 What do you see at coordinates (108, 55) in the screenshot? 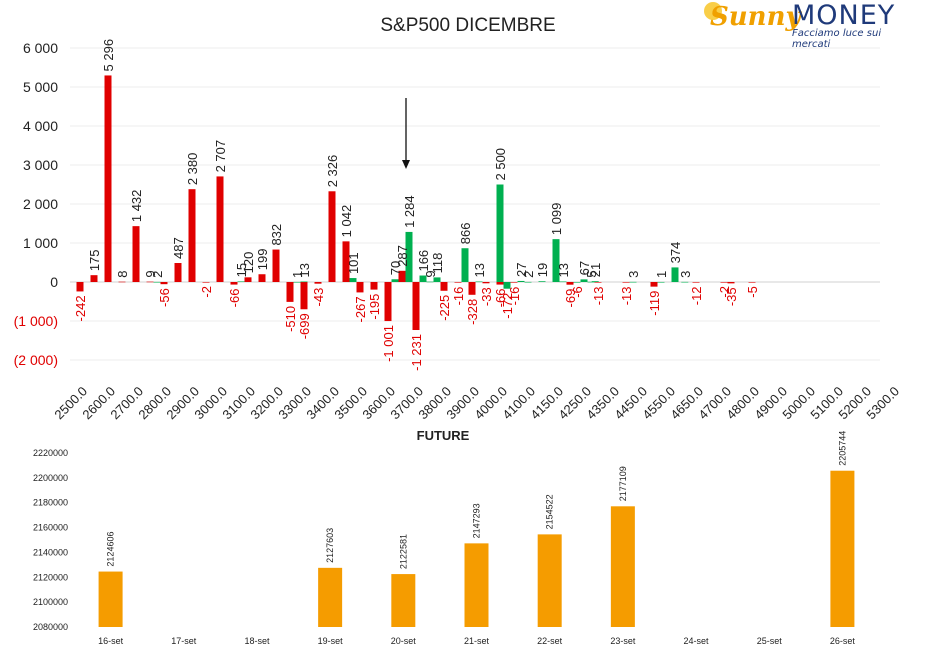
I see `bar-data-label: 5 296` at bounding box center [108, 55].